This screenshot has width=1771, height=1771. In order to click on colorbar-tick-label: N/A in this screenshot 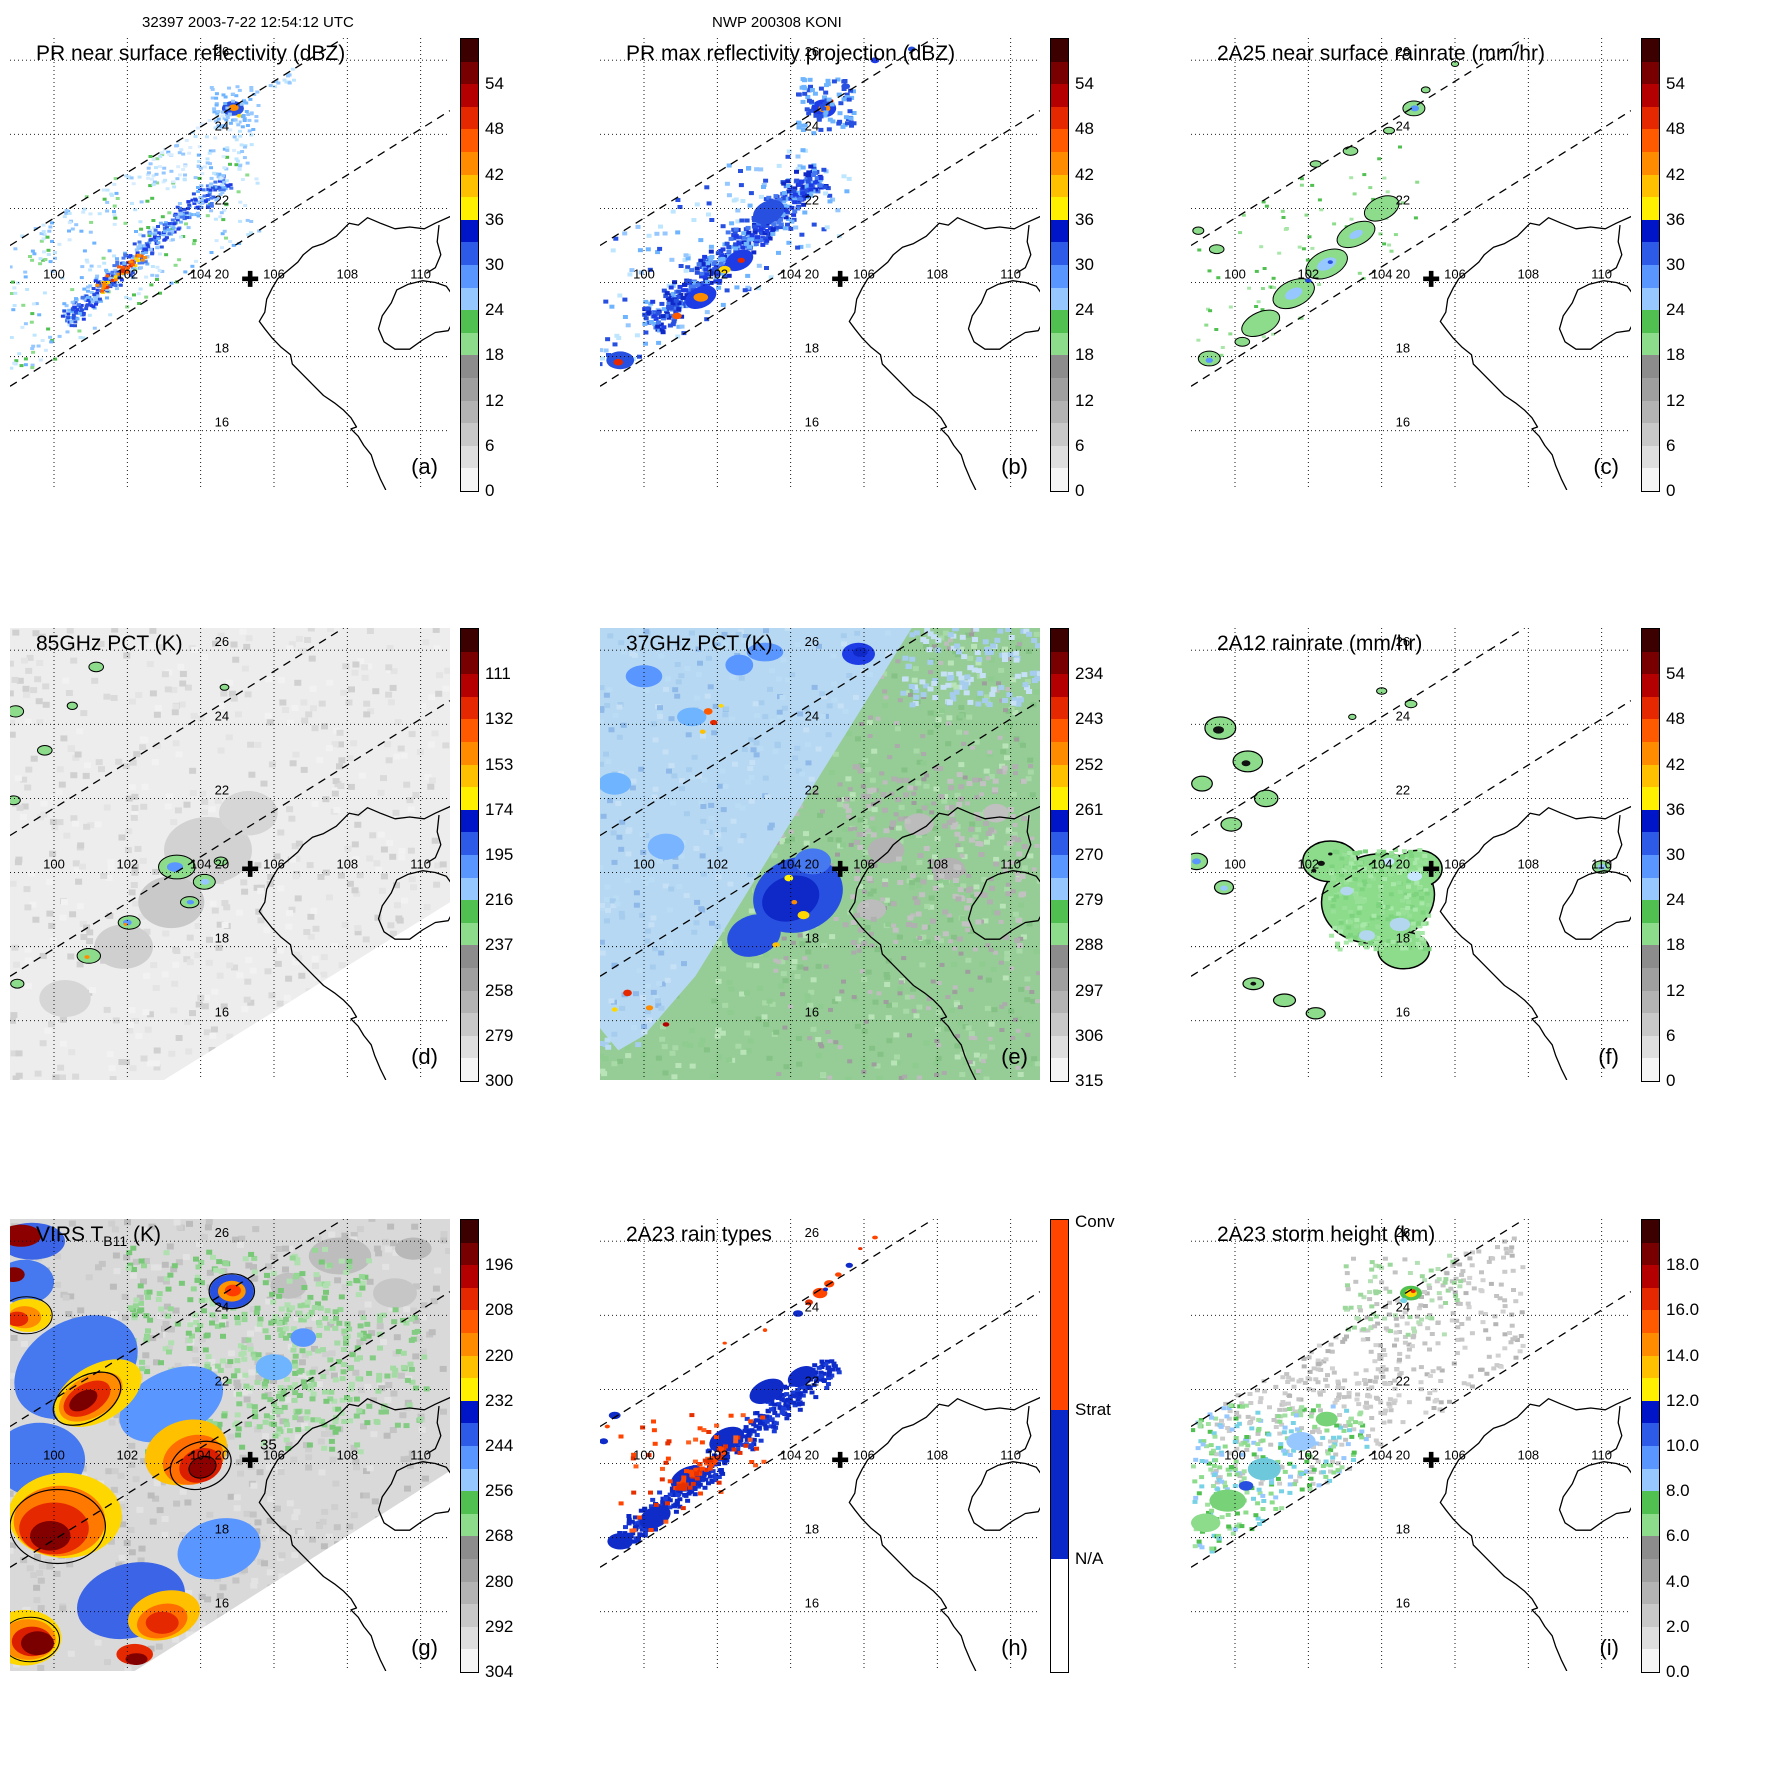, I will do `click(1089, 1558)`.